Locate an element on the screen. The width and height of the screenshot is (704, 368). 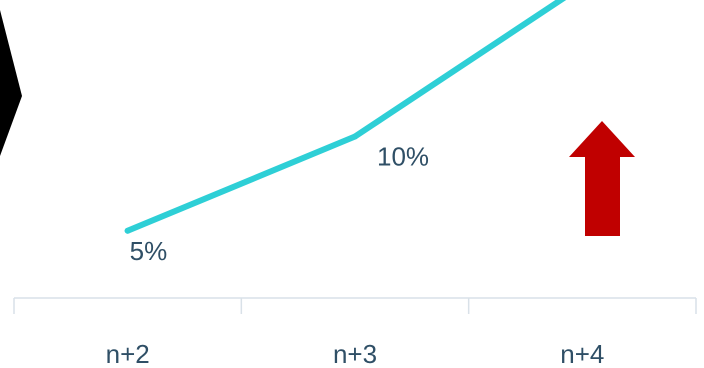
x-tick-label-n+2: n+2 is located at coordinates (128, 353).